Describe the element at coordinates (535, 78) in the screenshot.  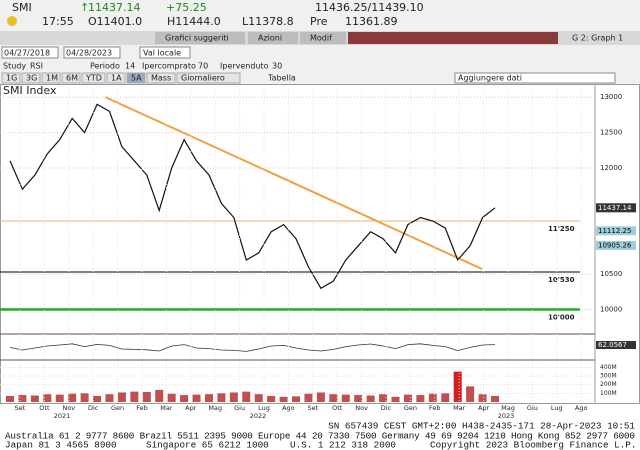
I see `add-data-box` at that location.